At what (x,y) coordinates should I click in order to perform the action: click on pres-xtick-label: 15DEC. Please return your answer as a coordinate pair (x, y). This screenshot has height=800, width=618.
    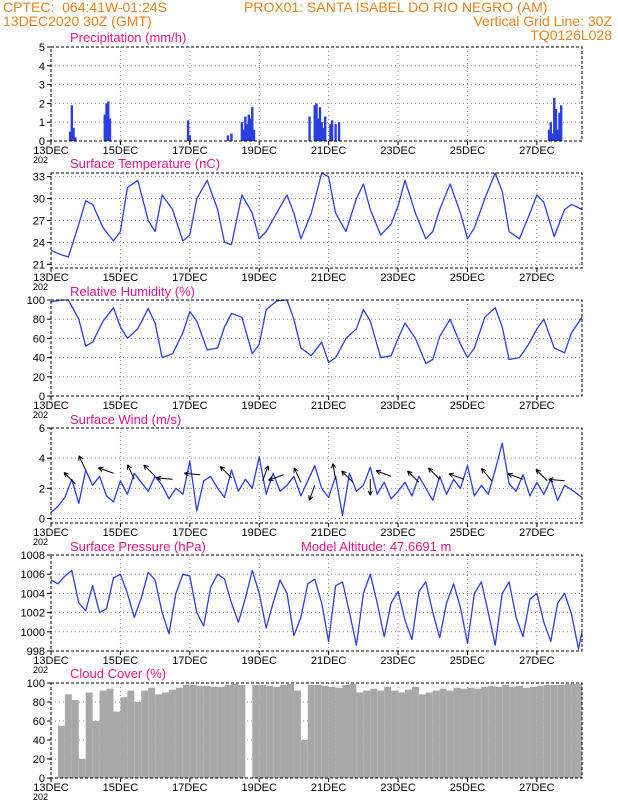
    Looking at the image, I should click on (121, 661).